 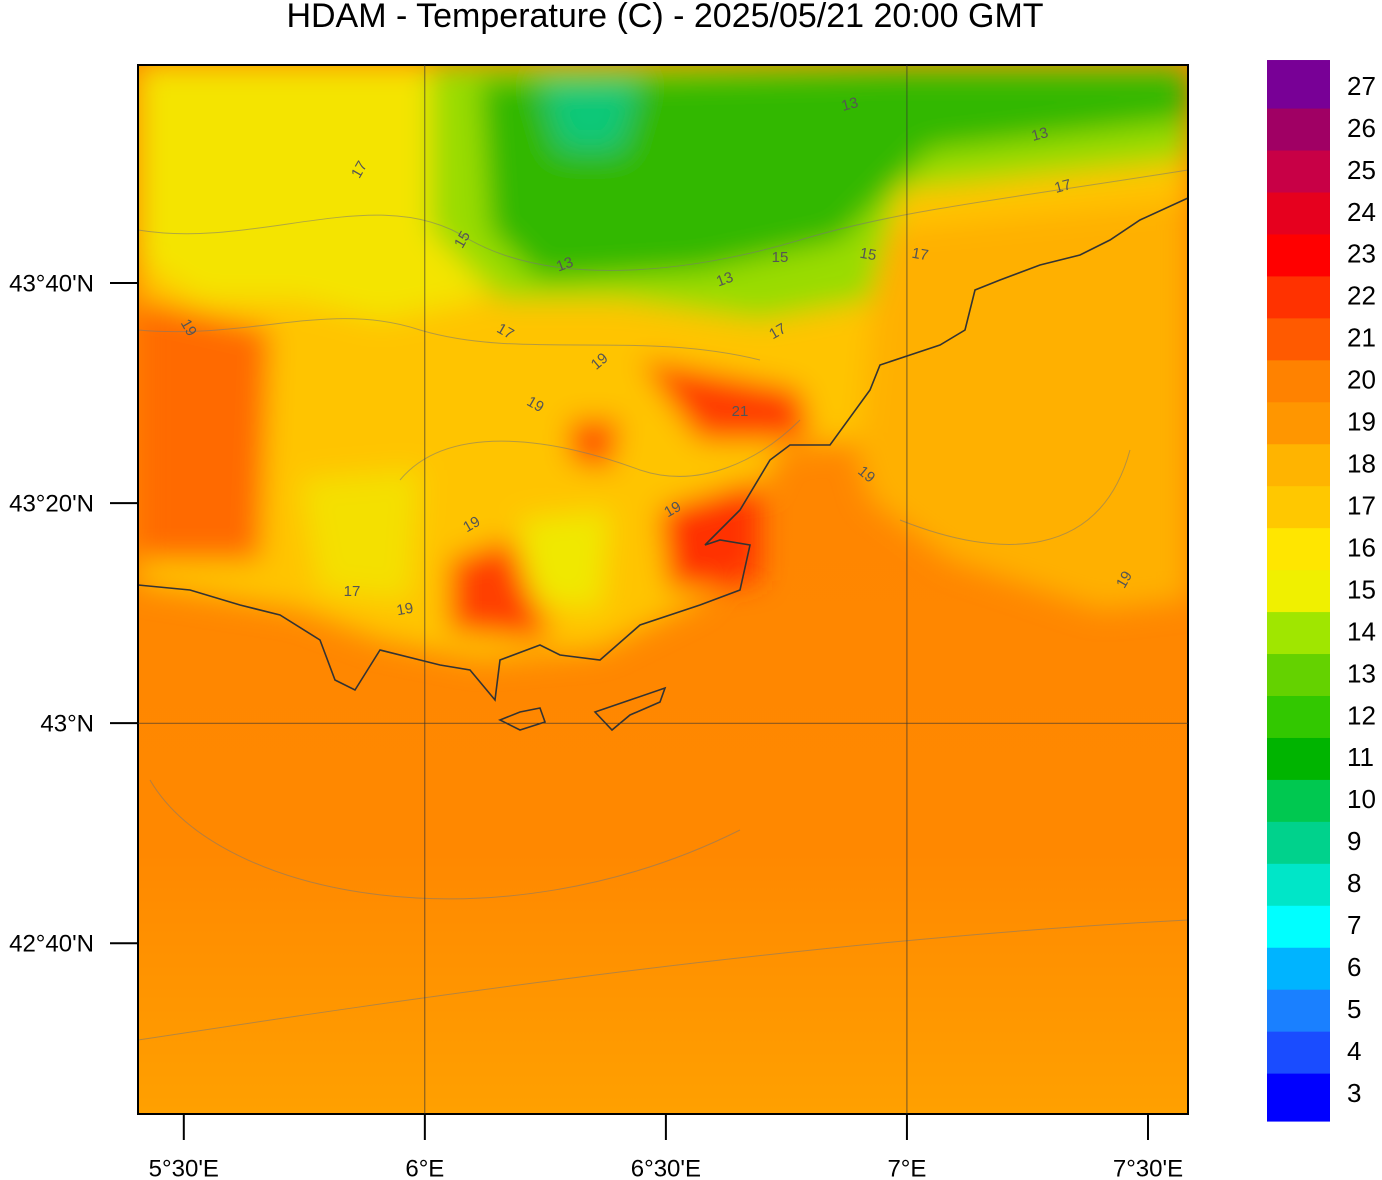 I want to click on y-tick-label: 43°N, so click(x=67, y=724).